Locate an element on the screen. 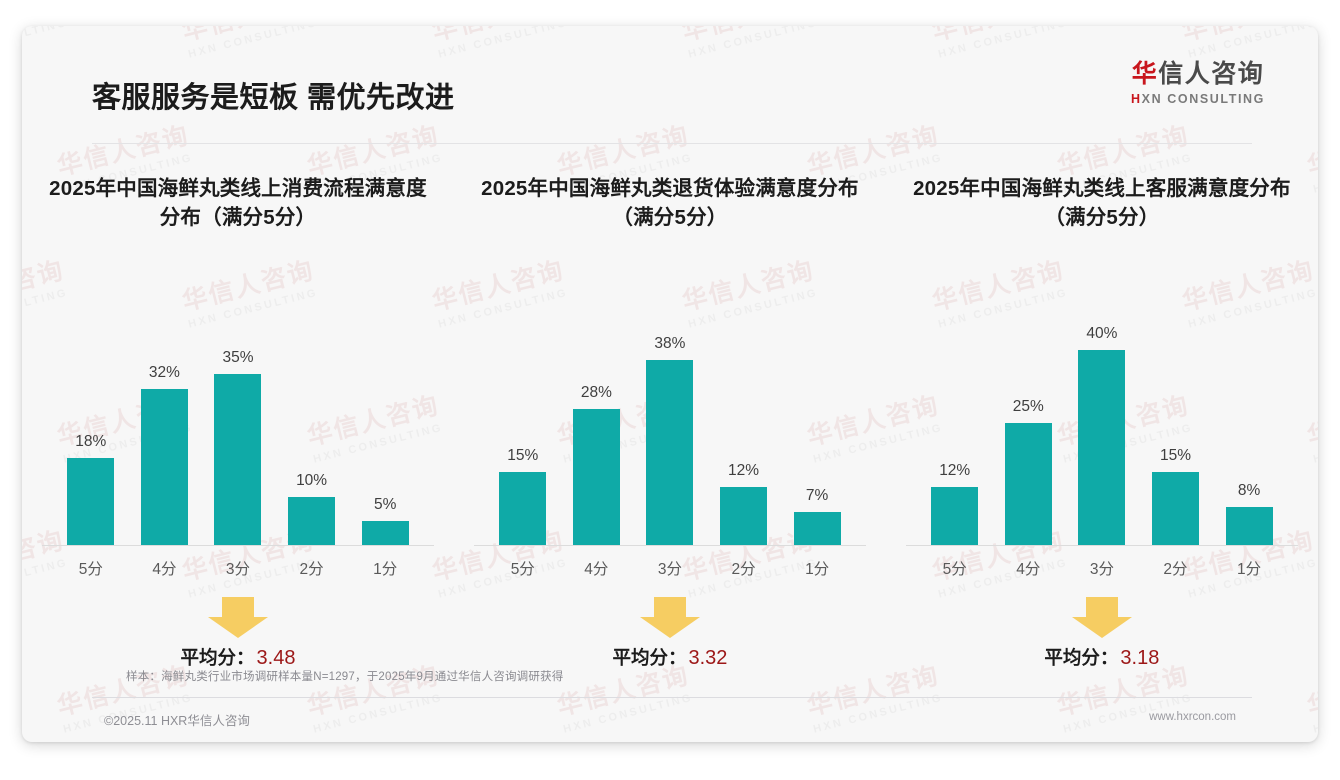 This screenshot has height=780, width=1340. average-score-block: 平均分： 3.18 is located at coordinates (1102, 640).